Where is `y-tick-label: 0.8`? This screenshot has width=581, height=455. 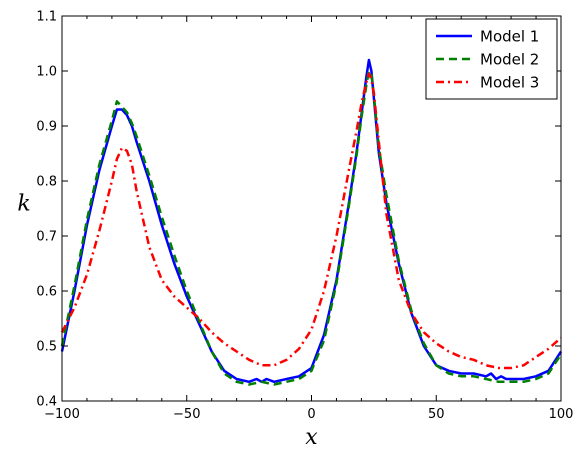 y-tick-label: 0.8 is located at coordinates (46, 182).